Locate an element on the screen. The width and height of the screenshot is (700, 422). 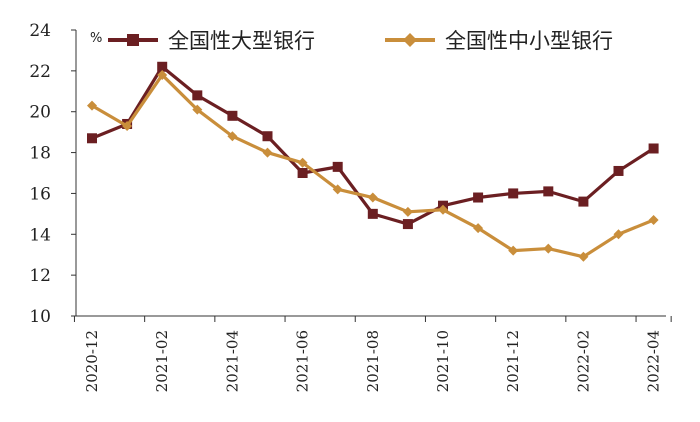
y-tick-label: 20 is located at coordinates (40, 113).